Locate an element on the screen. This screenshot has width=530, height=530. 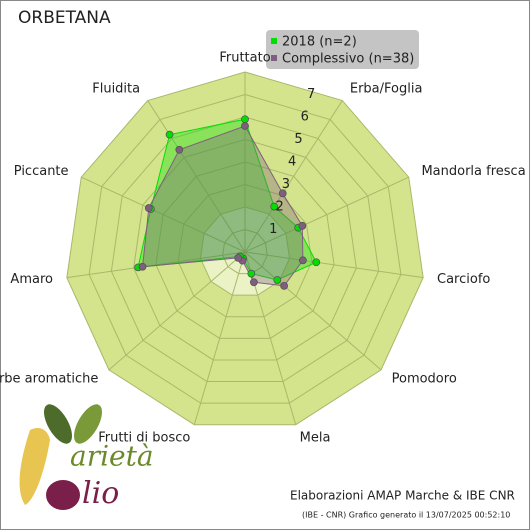
tick-label: 5 is located at coordinates (298, 139).